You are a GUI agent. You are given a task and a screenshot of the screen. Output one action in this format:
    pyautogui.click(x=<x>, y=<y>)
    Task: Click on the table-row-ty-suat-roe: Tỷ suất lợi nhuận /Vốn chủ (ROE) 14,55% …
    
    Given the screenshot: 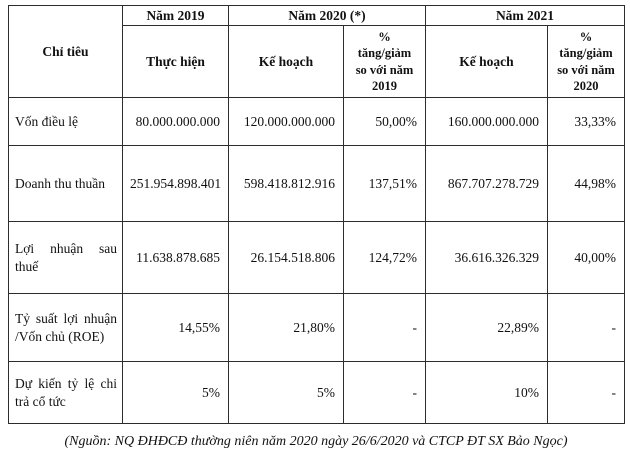 What is the action you would take?
    pyautogui.click(x=316, y=327)
    